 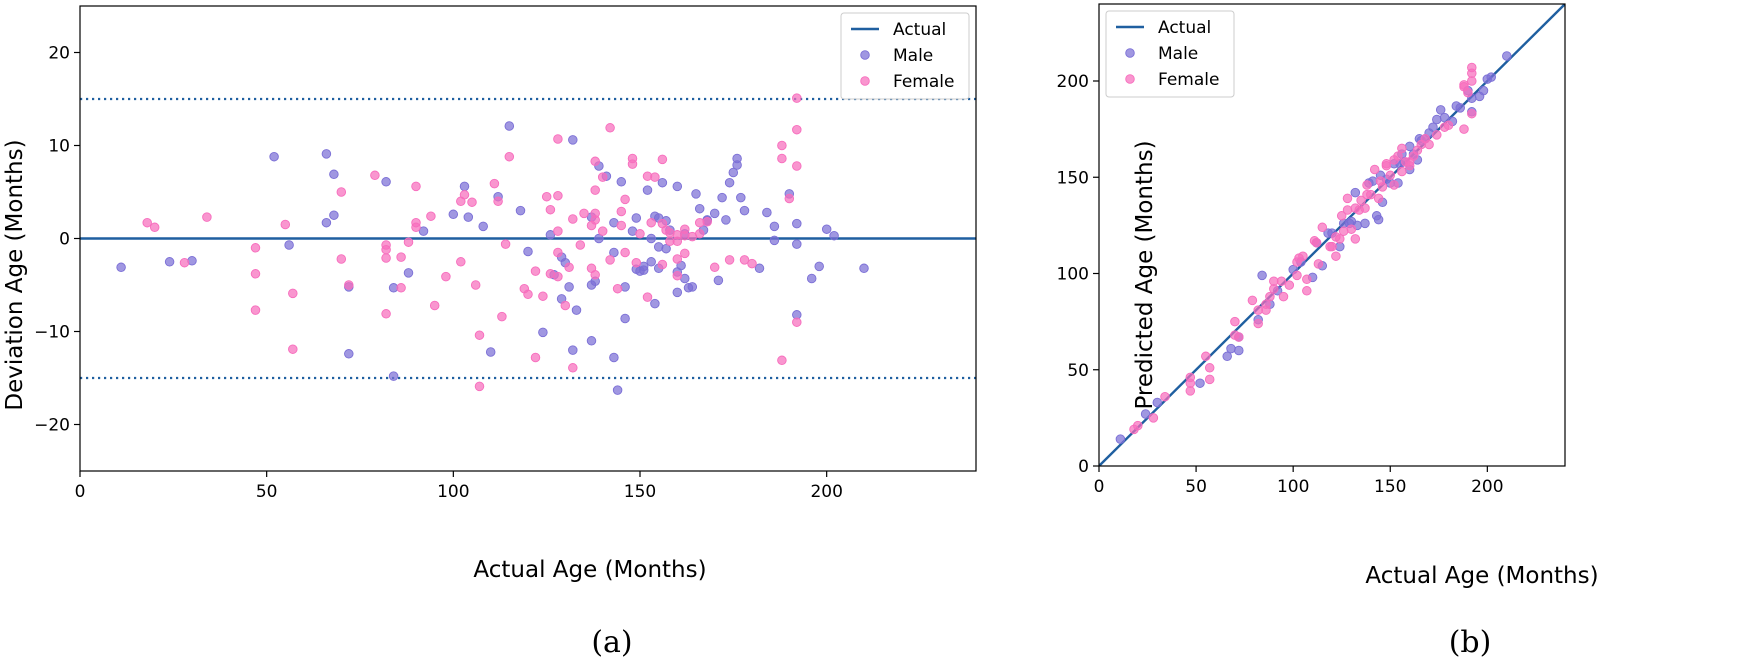 I want to click on y-tick-label-a-1: −10, so click(x=52, y=333).